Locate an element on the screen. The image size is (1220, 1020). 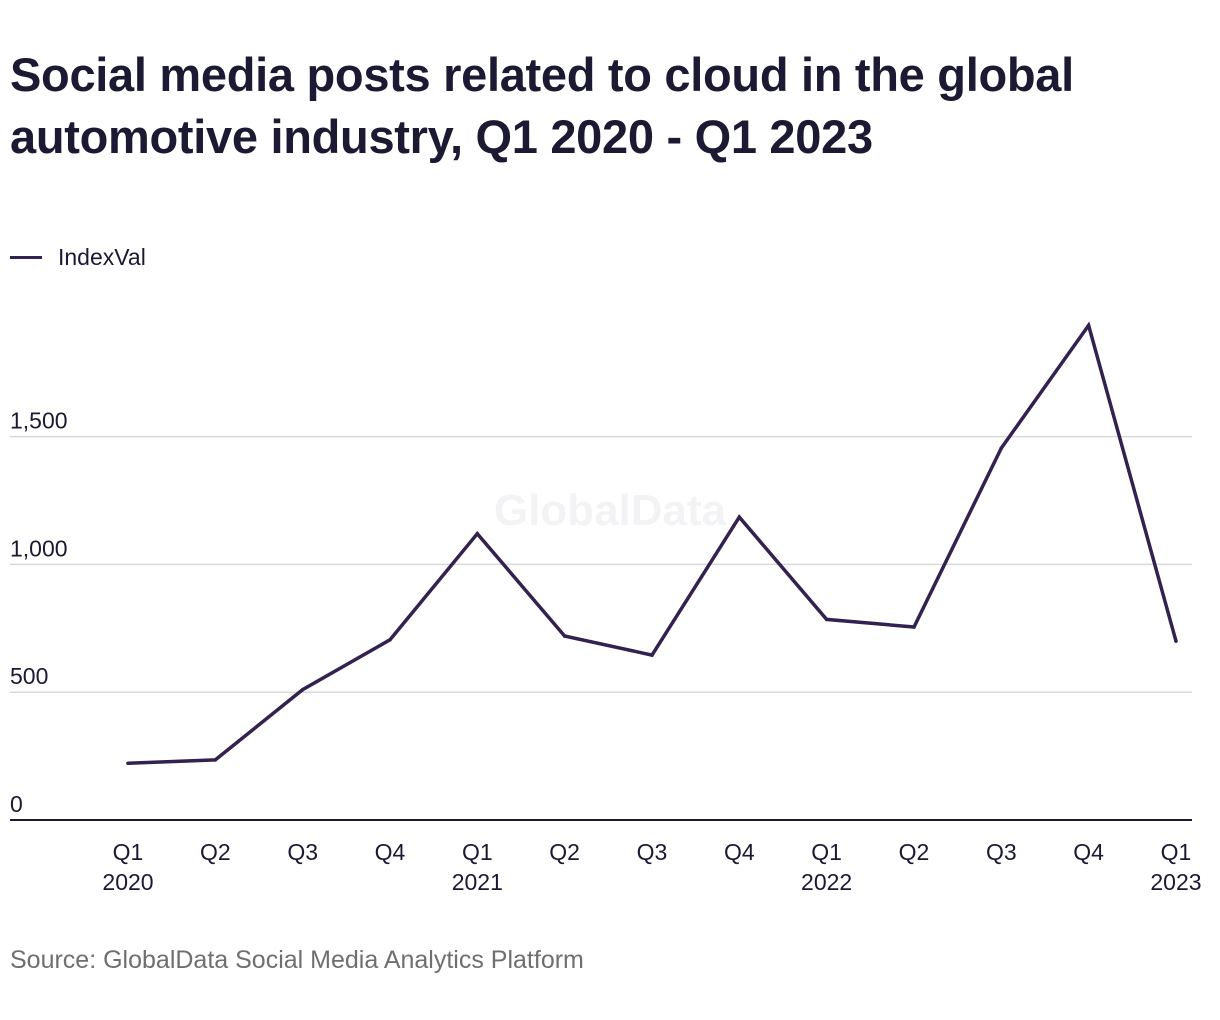
watermark-text: GlobalData is located at coordinates (610, 510).